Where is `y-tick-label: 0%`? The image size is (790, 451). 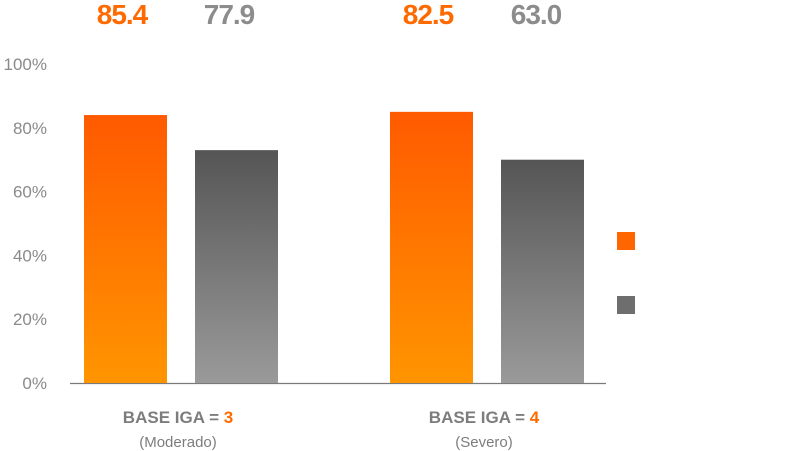 y-tick-label: 0% is located at coordinates (34, 383).